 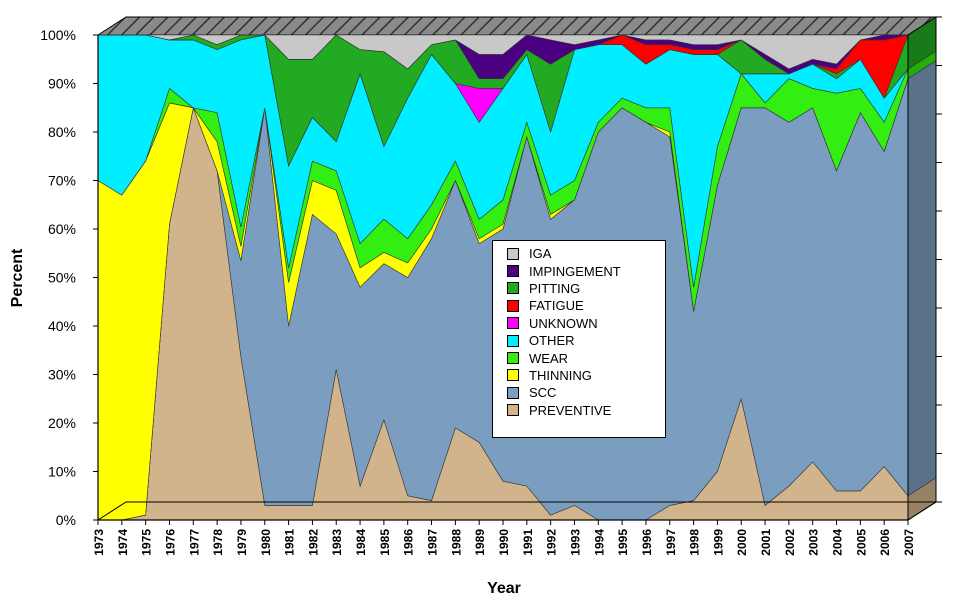 I want to click on x-tick-label: 1980, so click(x=266, y=542).